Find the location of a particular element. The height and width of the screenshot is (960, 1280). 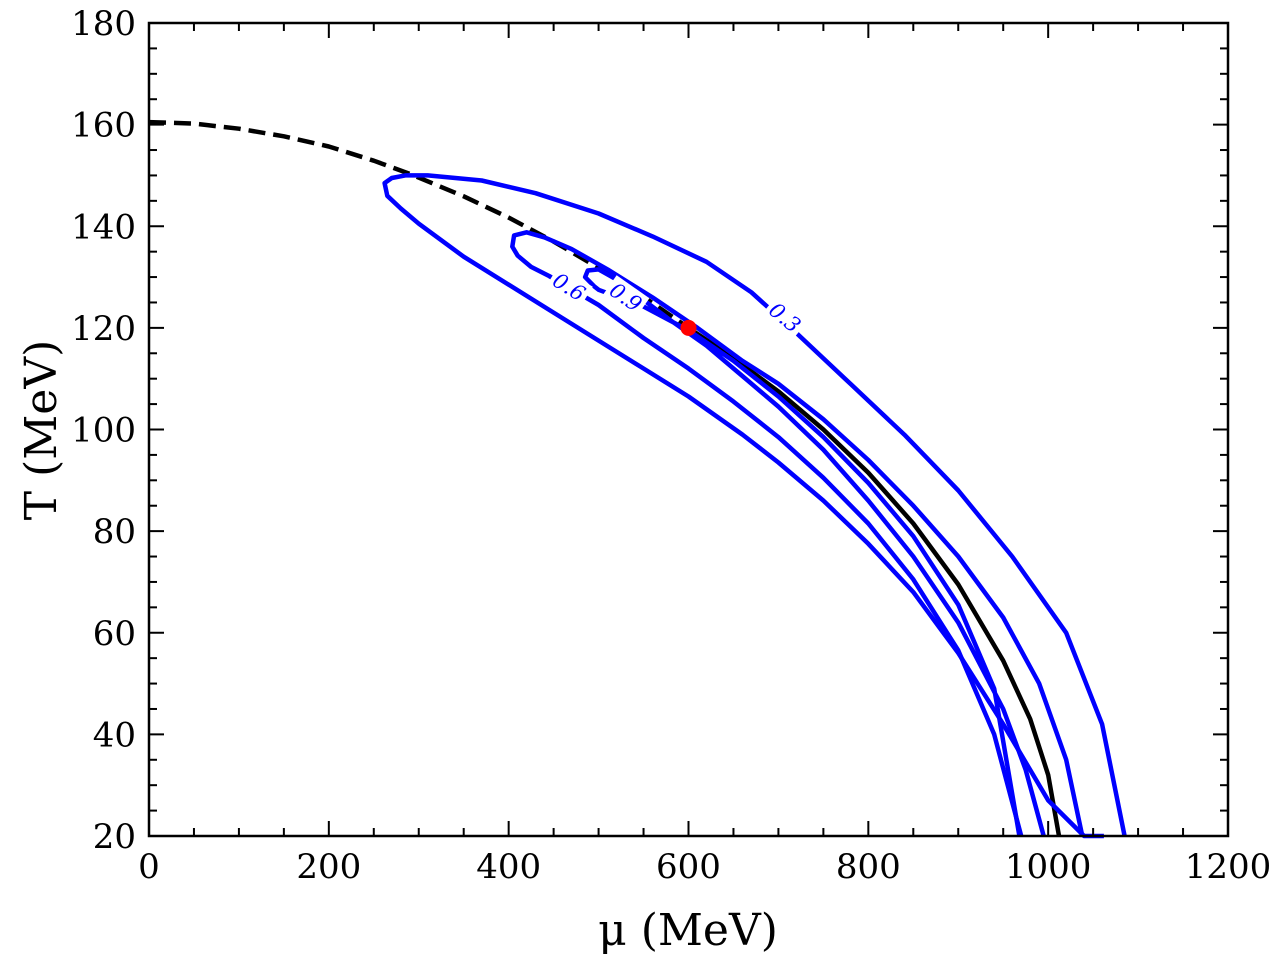

contour-label-group-1: 0.6 is located at coordinates (569, 287).